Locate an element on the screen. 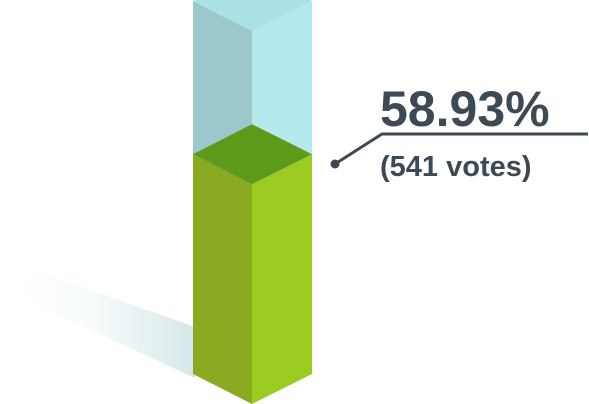 The image size is (589, 404). column-empty-part is located at coordinates (252, 92).